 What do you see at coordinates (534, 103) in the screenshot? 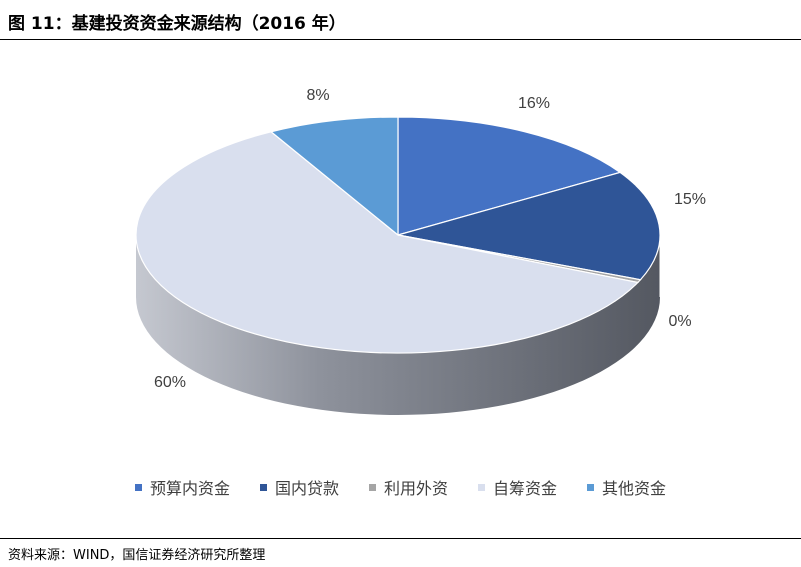
I see `data-label: 16%` at bounding box center [534, 103].